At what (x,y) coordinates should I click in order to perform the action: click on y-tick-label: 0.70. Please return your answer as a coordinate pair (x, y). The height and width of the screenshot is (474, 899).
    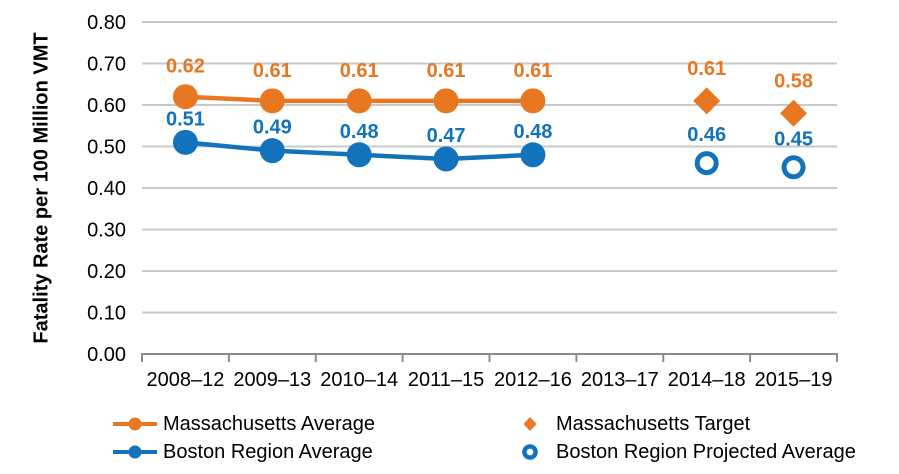
    Looking at the image, I should click on (106, 65).